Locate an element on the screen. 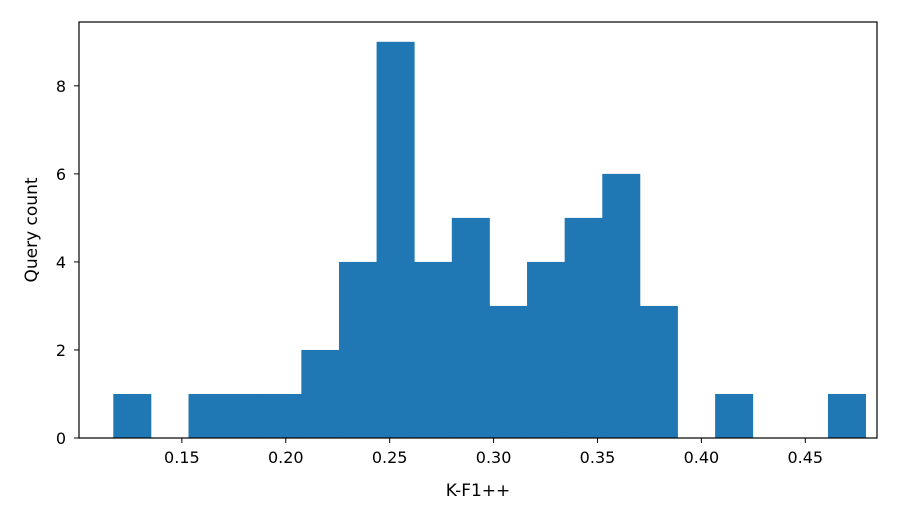 This screenshot has width=900, height=525. x-tick-label: 0.45 is located at coordinates (805, 457).